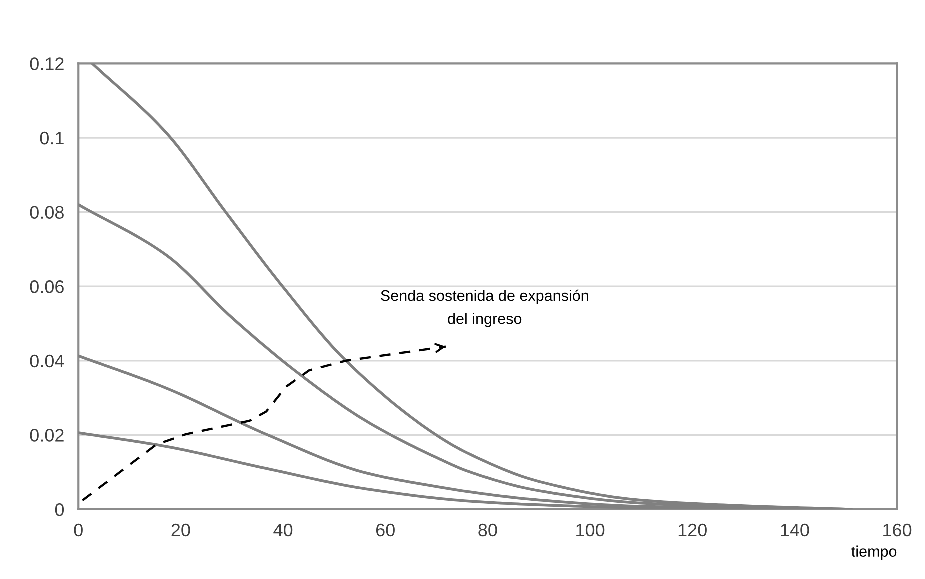  I want to click on x-tick-label: 160, so click(898, 530).